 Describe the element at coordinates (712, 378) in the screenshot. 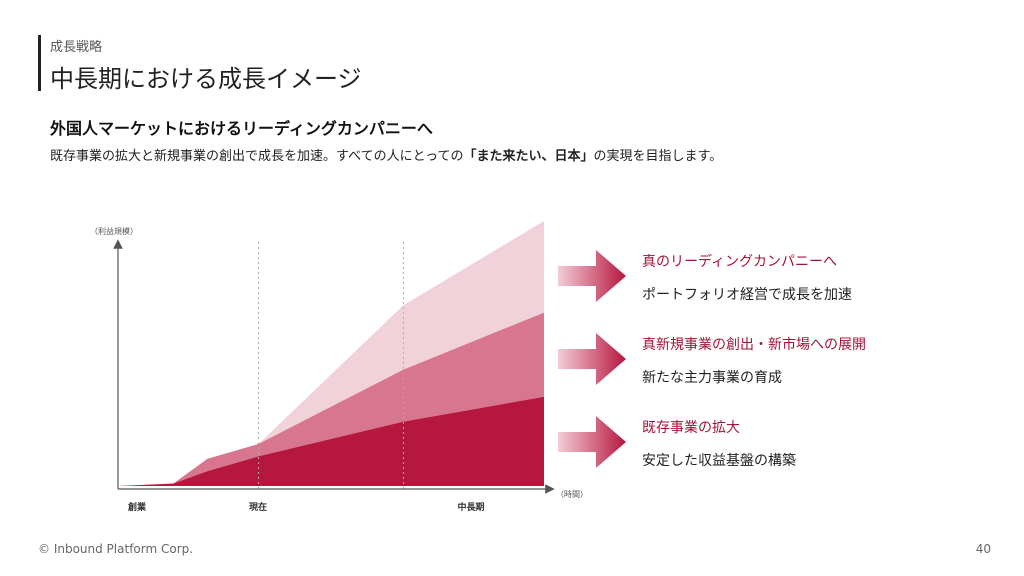

I see `tier-subtitle: 新たな主力事業の育成` at that location.